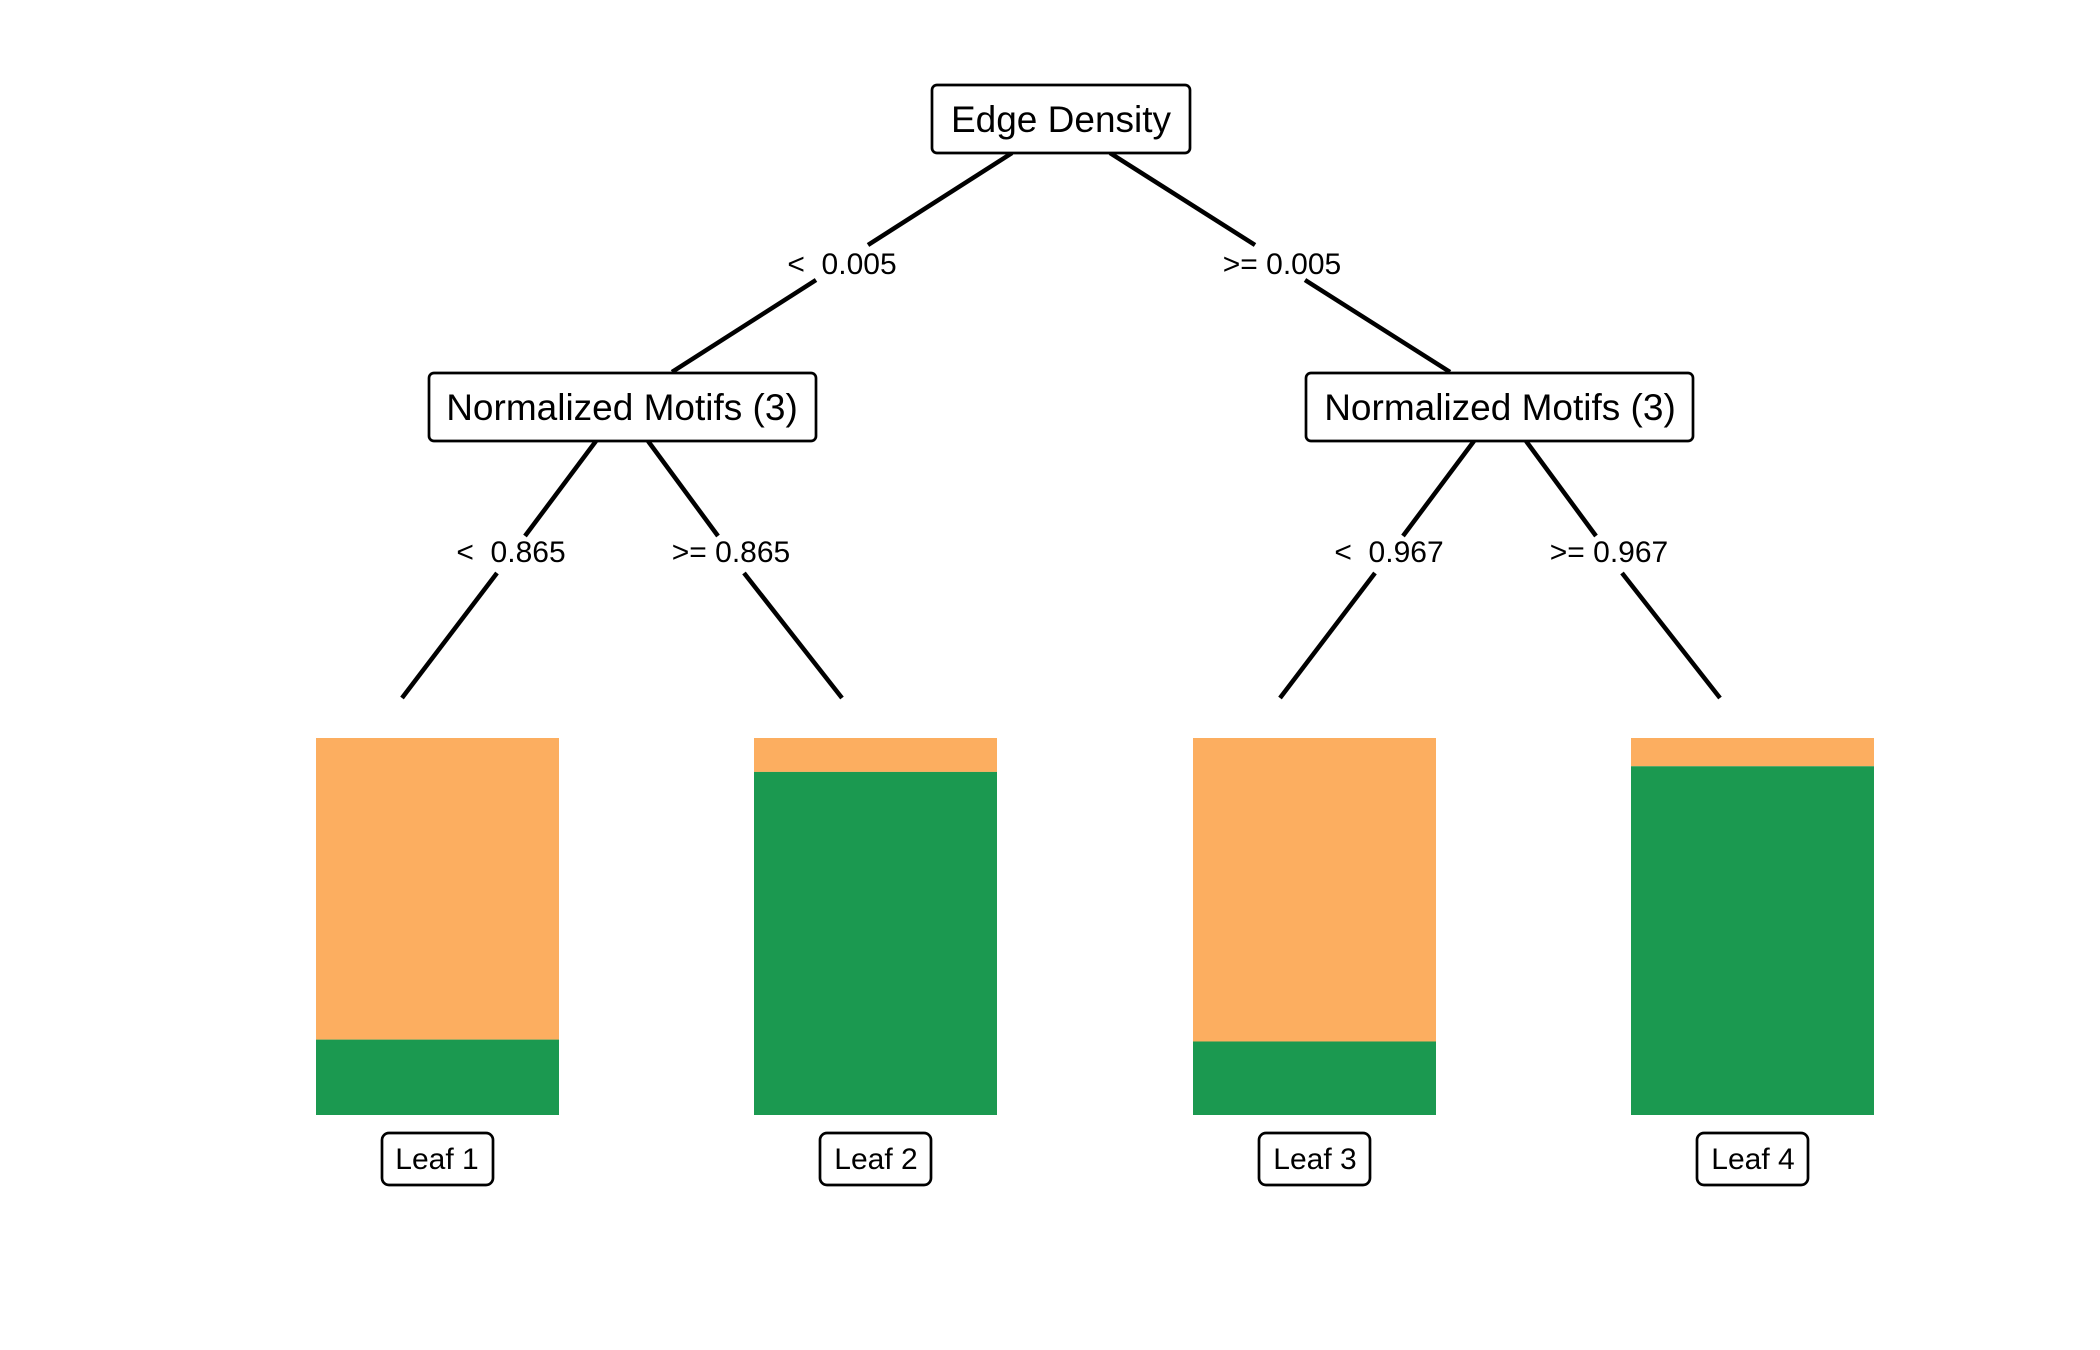  Describe the element at coordinates (1671, 635) in the screenshot. I see `edge-right-node-leaf4-lower` at that location.